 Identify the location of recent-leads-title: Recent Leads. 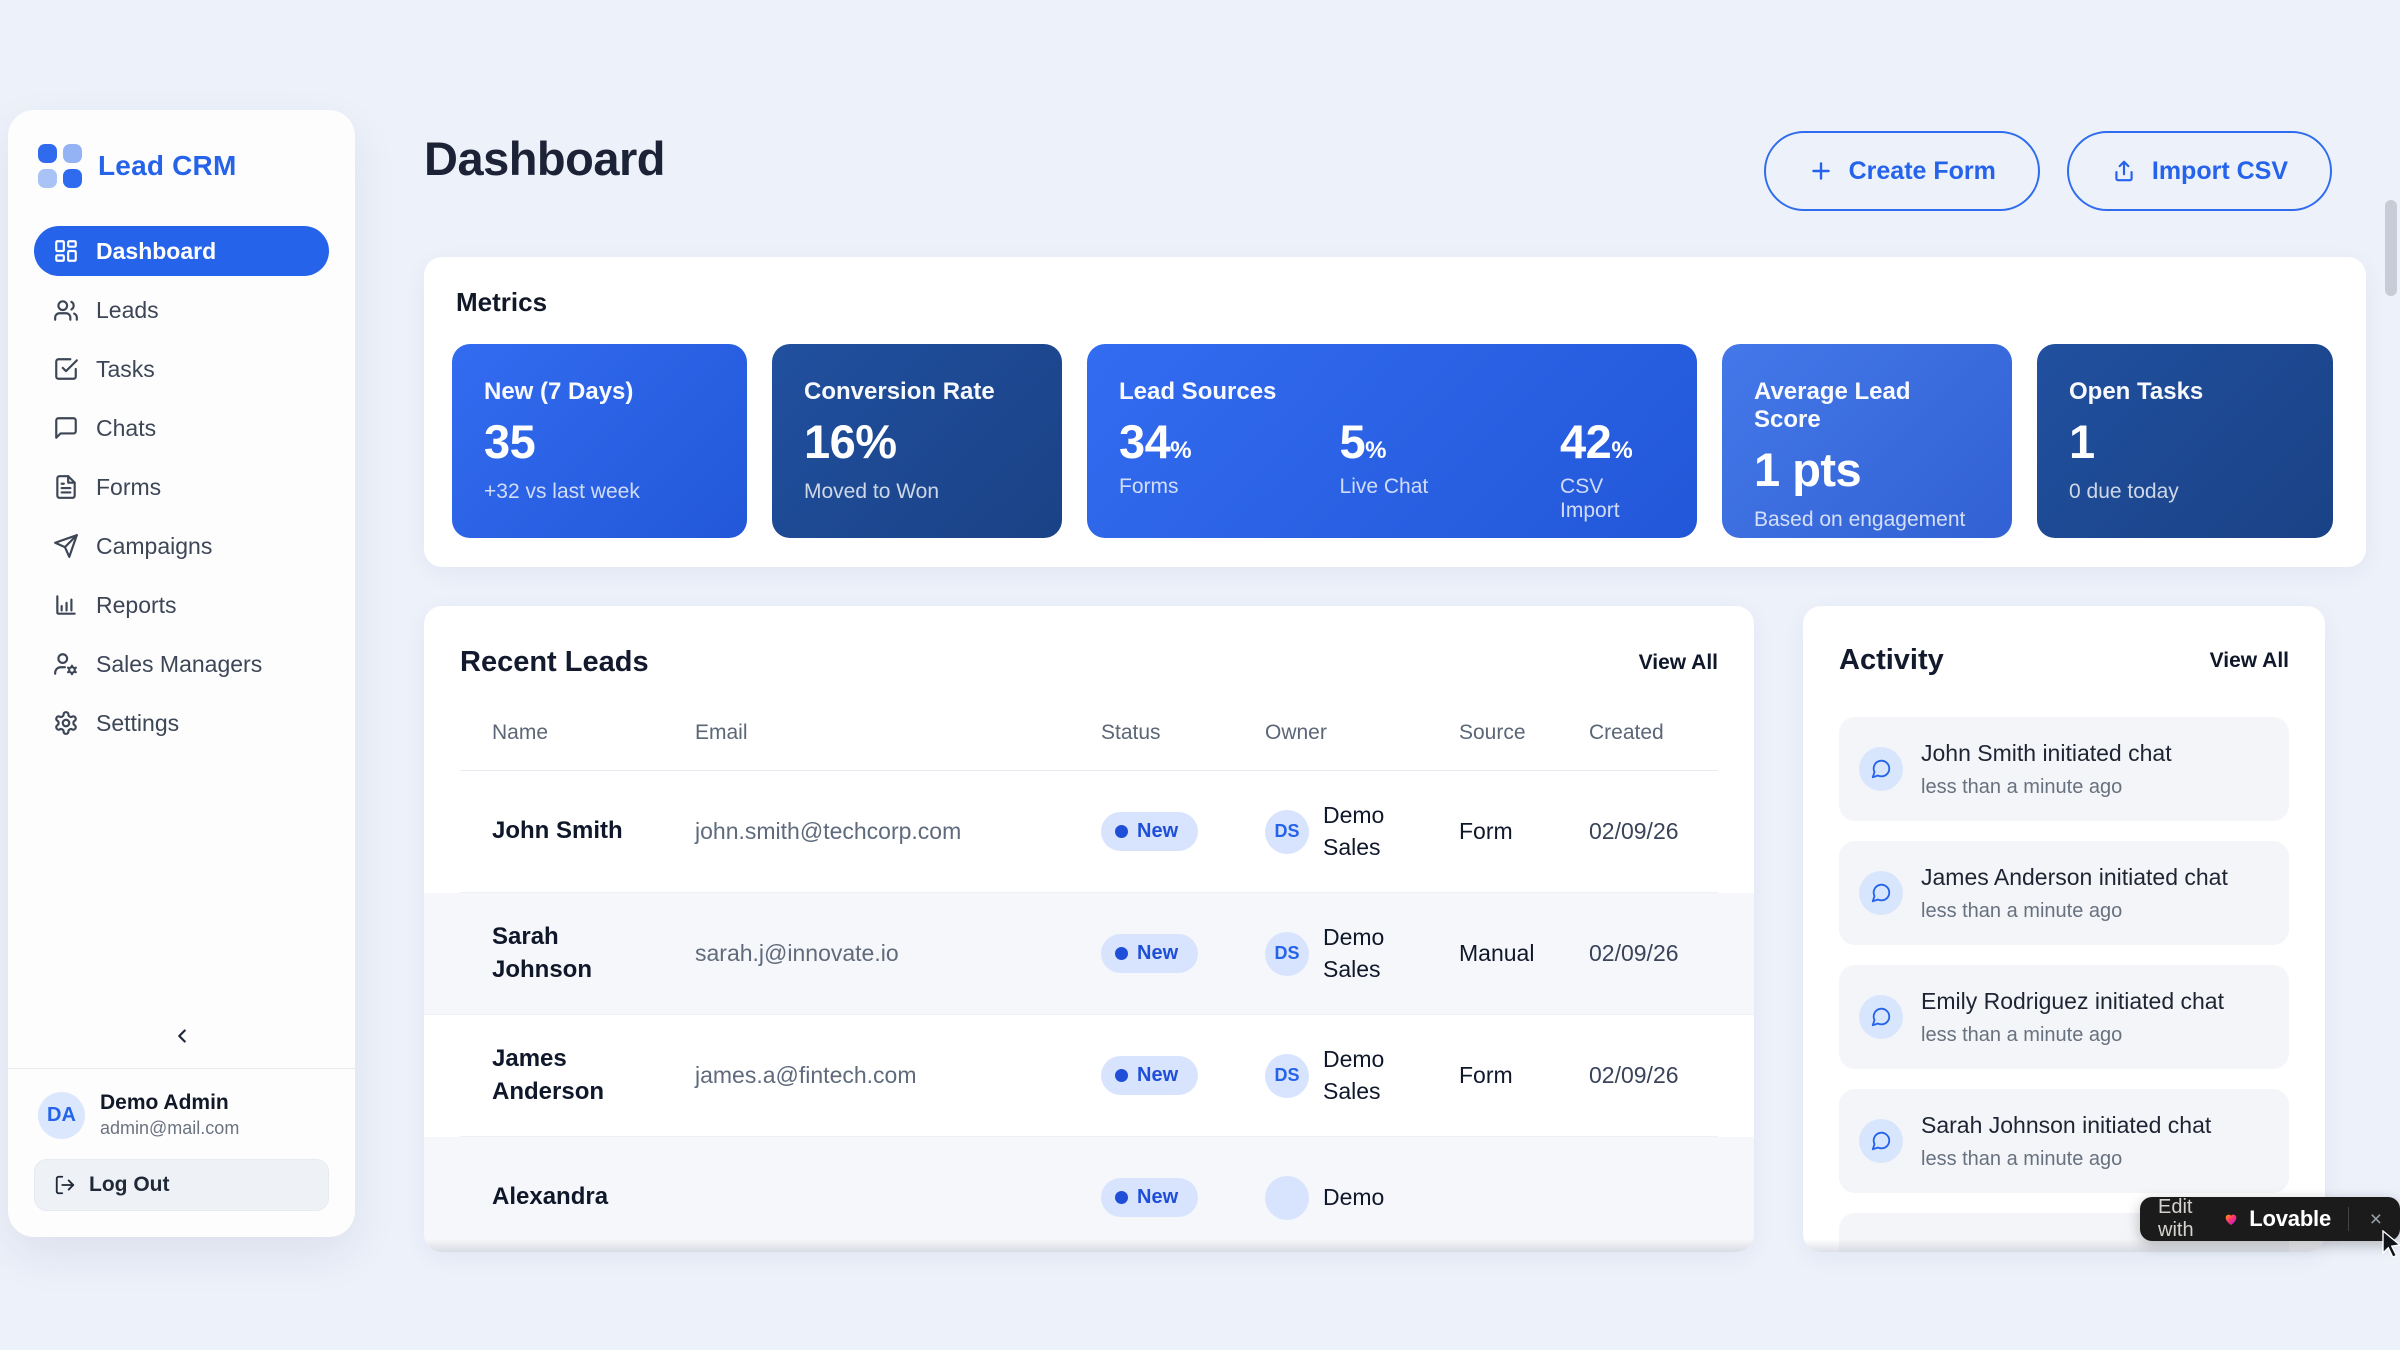
(554, 662).